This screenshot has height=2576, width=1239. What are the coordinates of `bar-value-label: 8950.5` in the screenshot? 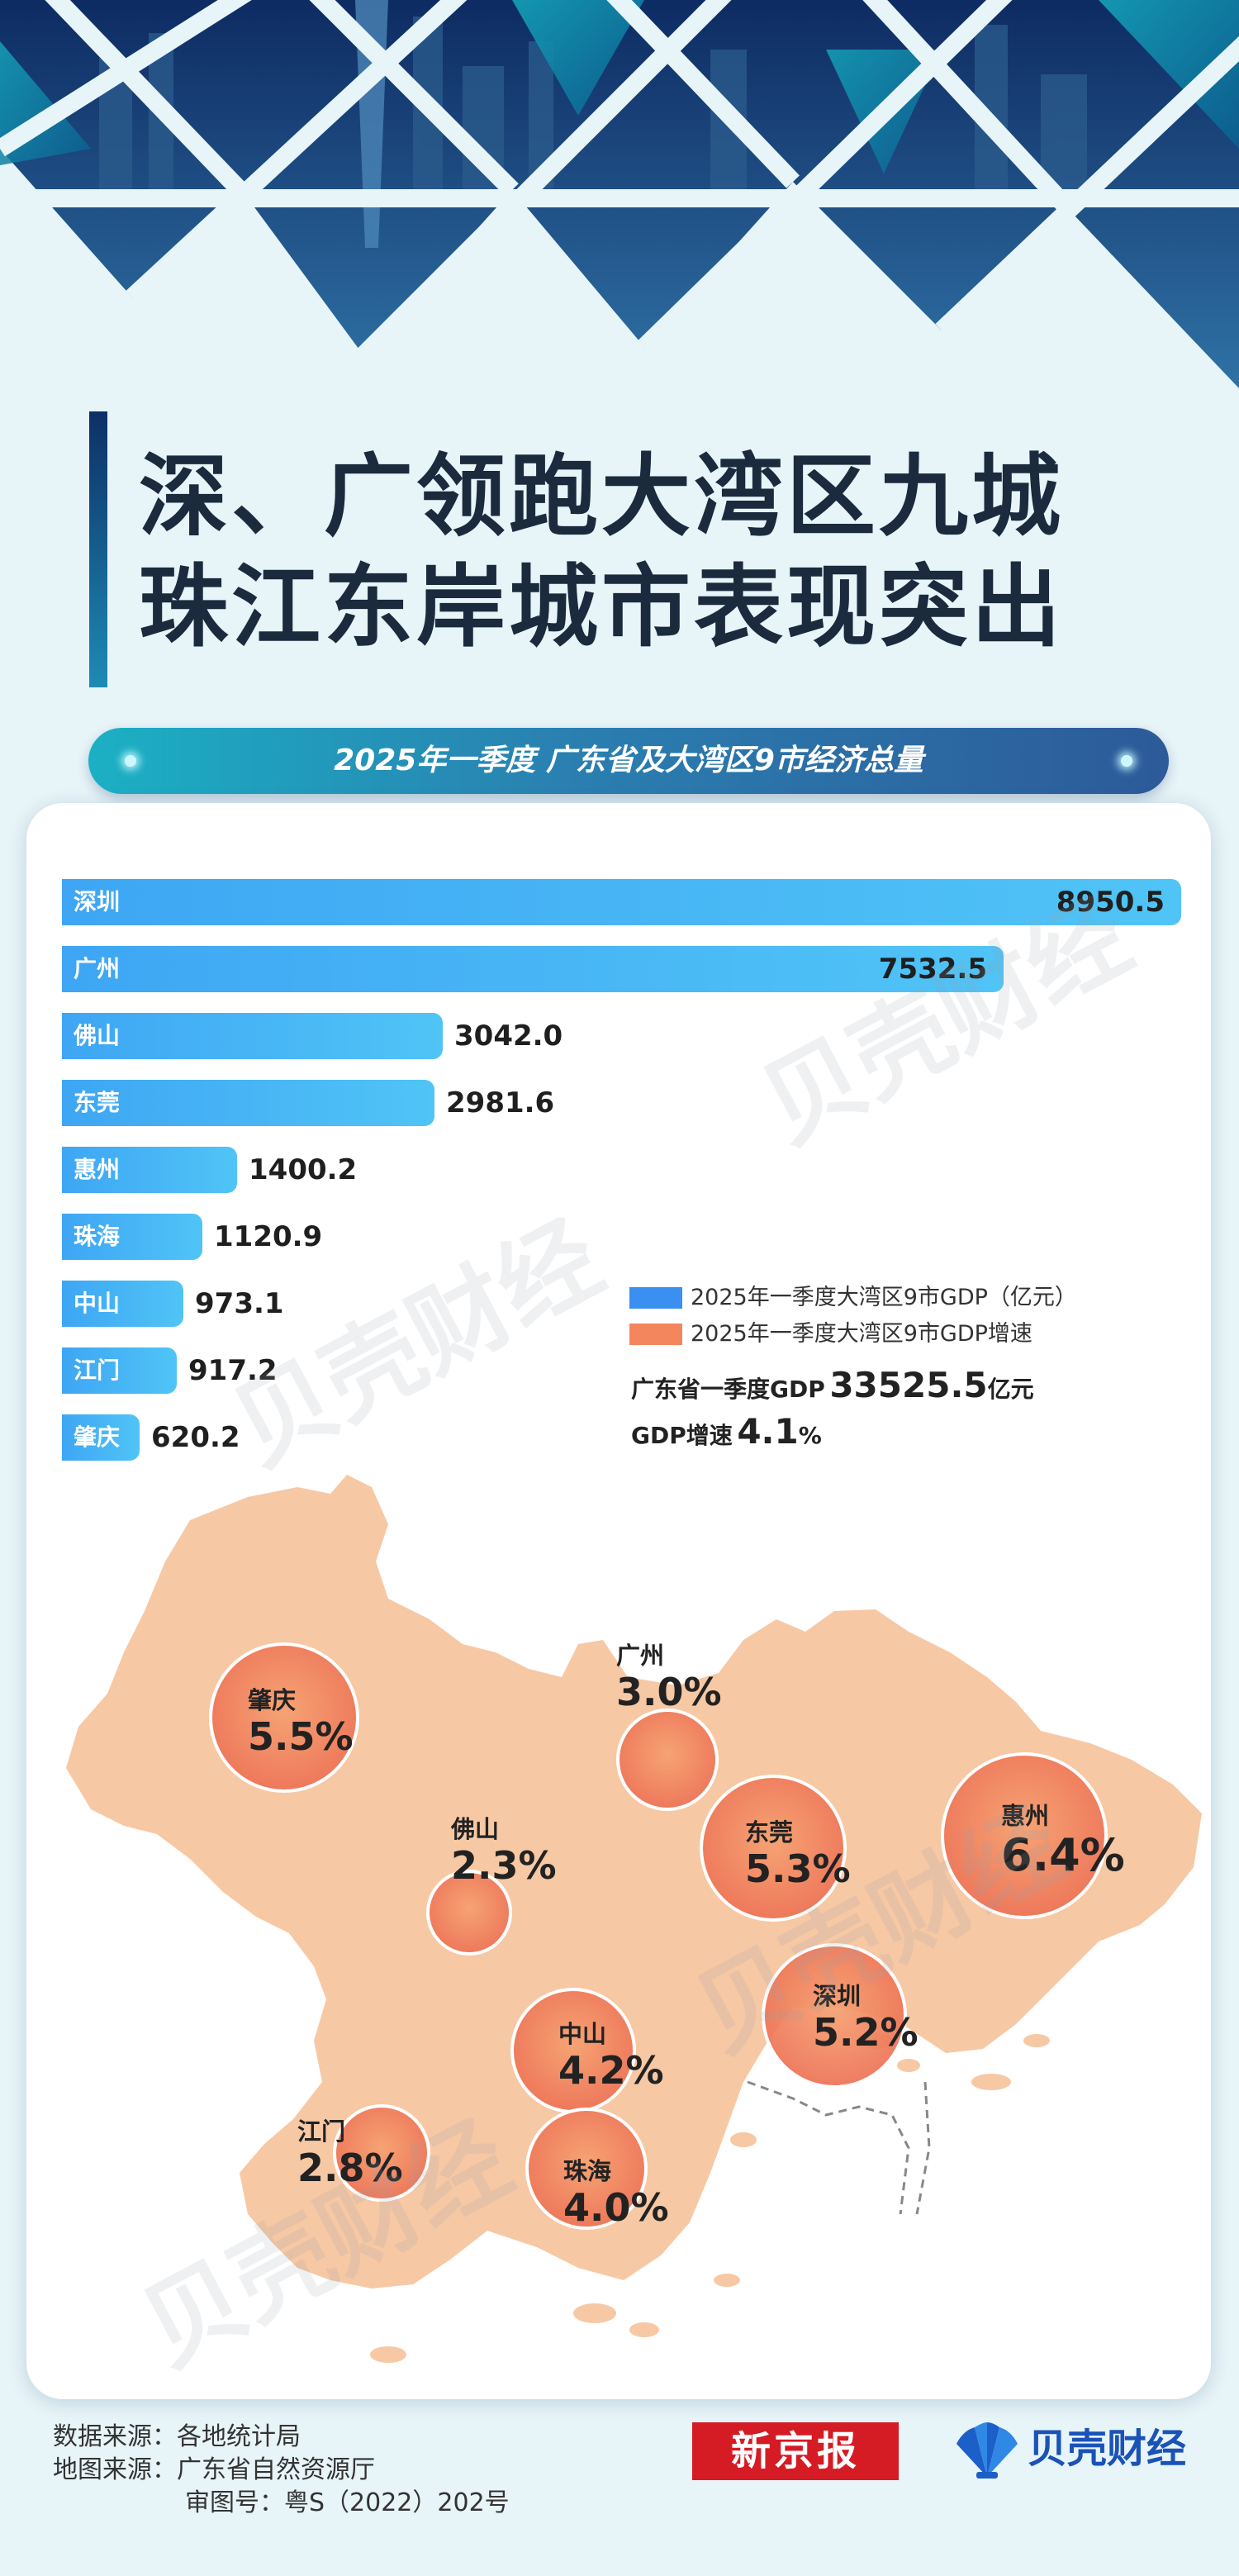 It's located at (1110, 902).